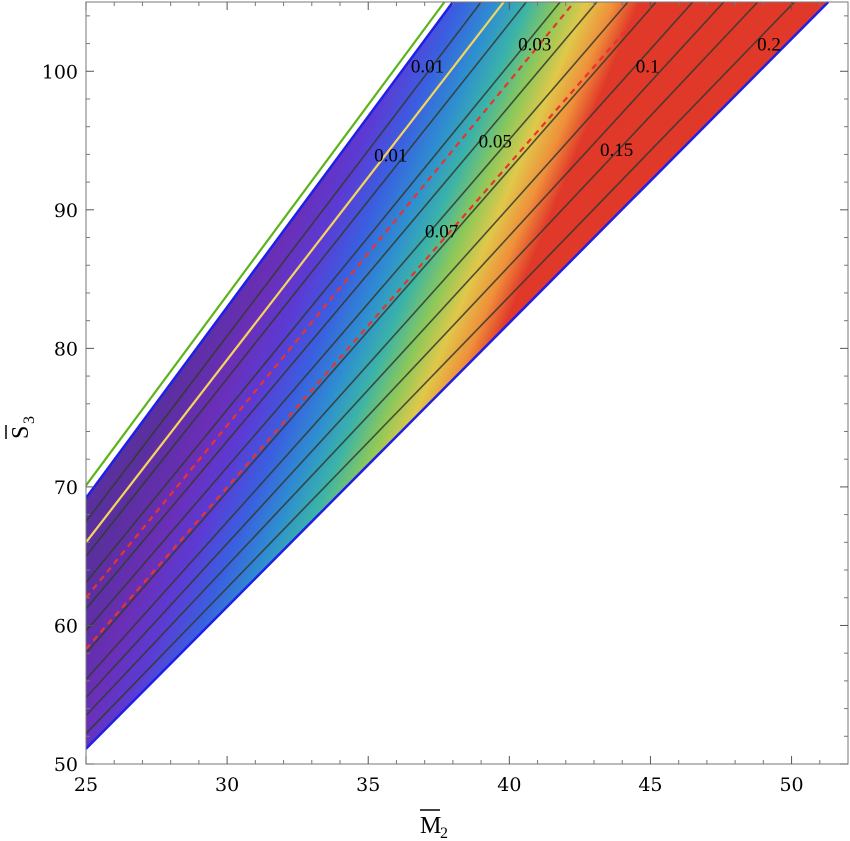 The height and width of the screenshot is (841, 850). I want to click on y-tick-label: 80, so click(66, 349).